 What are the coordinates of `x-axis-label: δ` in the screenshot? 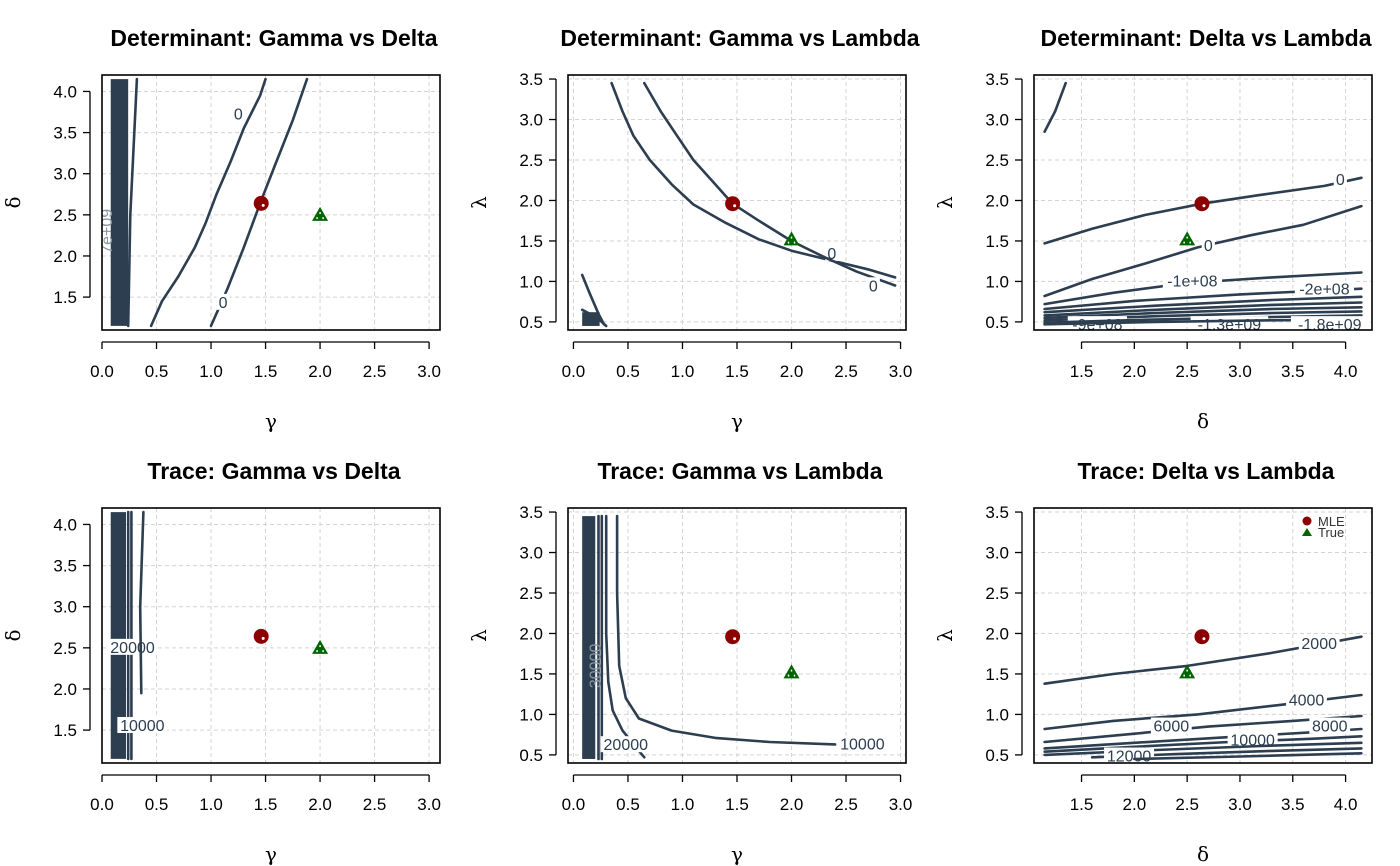 It's located at (1203, 854).